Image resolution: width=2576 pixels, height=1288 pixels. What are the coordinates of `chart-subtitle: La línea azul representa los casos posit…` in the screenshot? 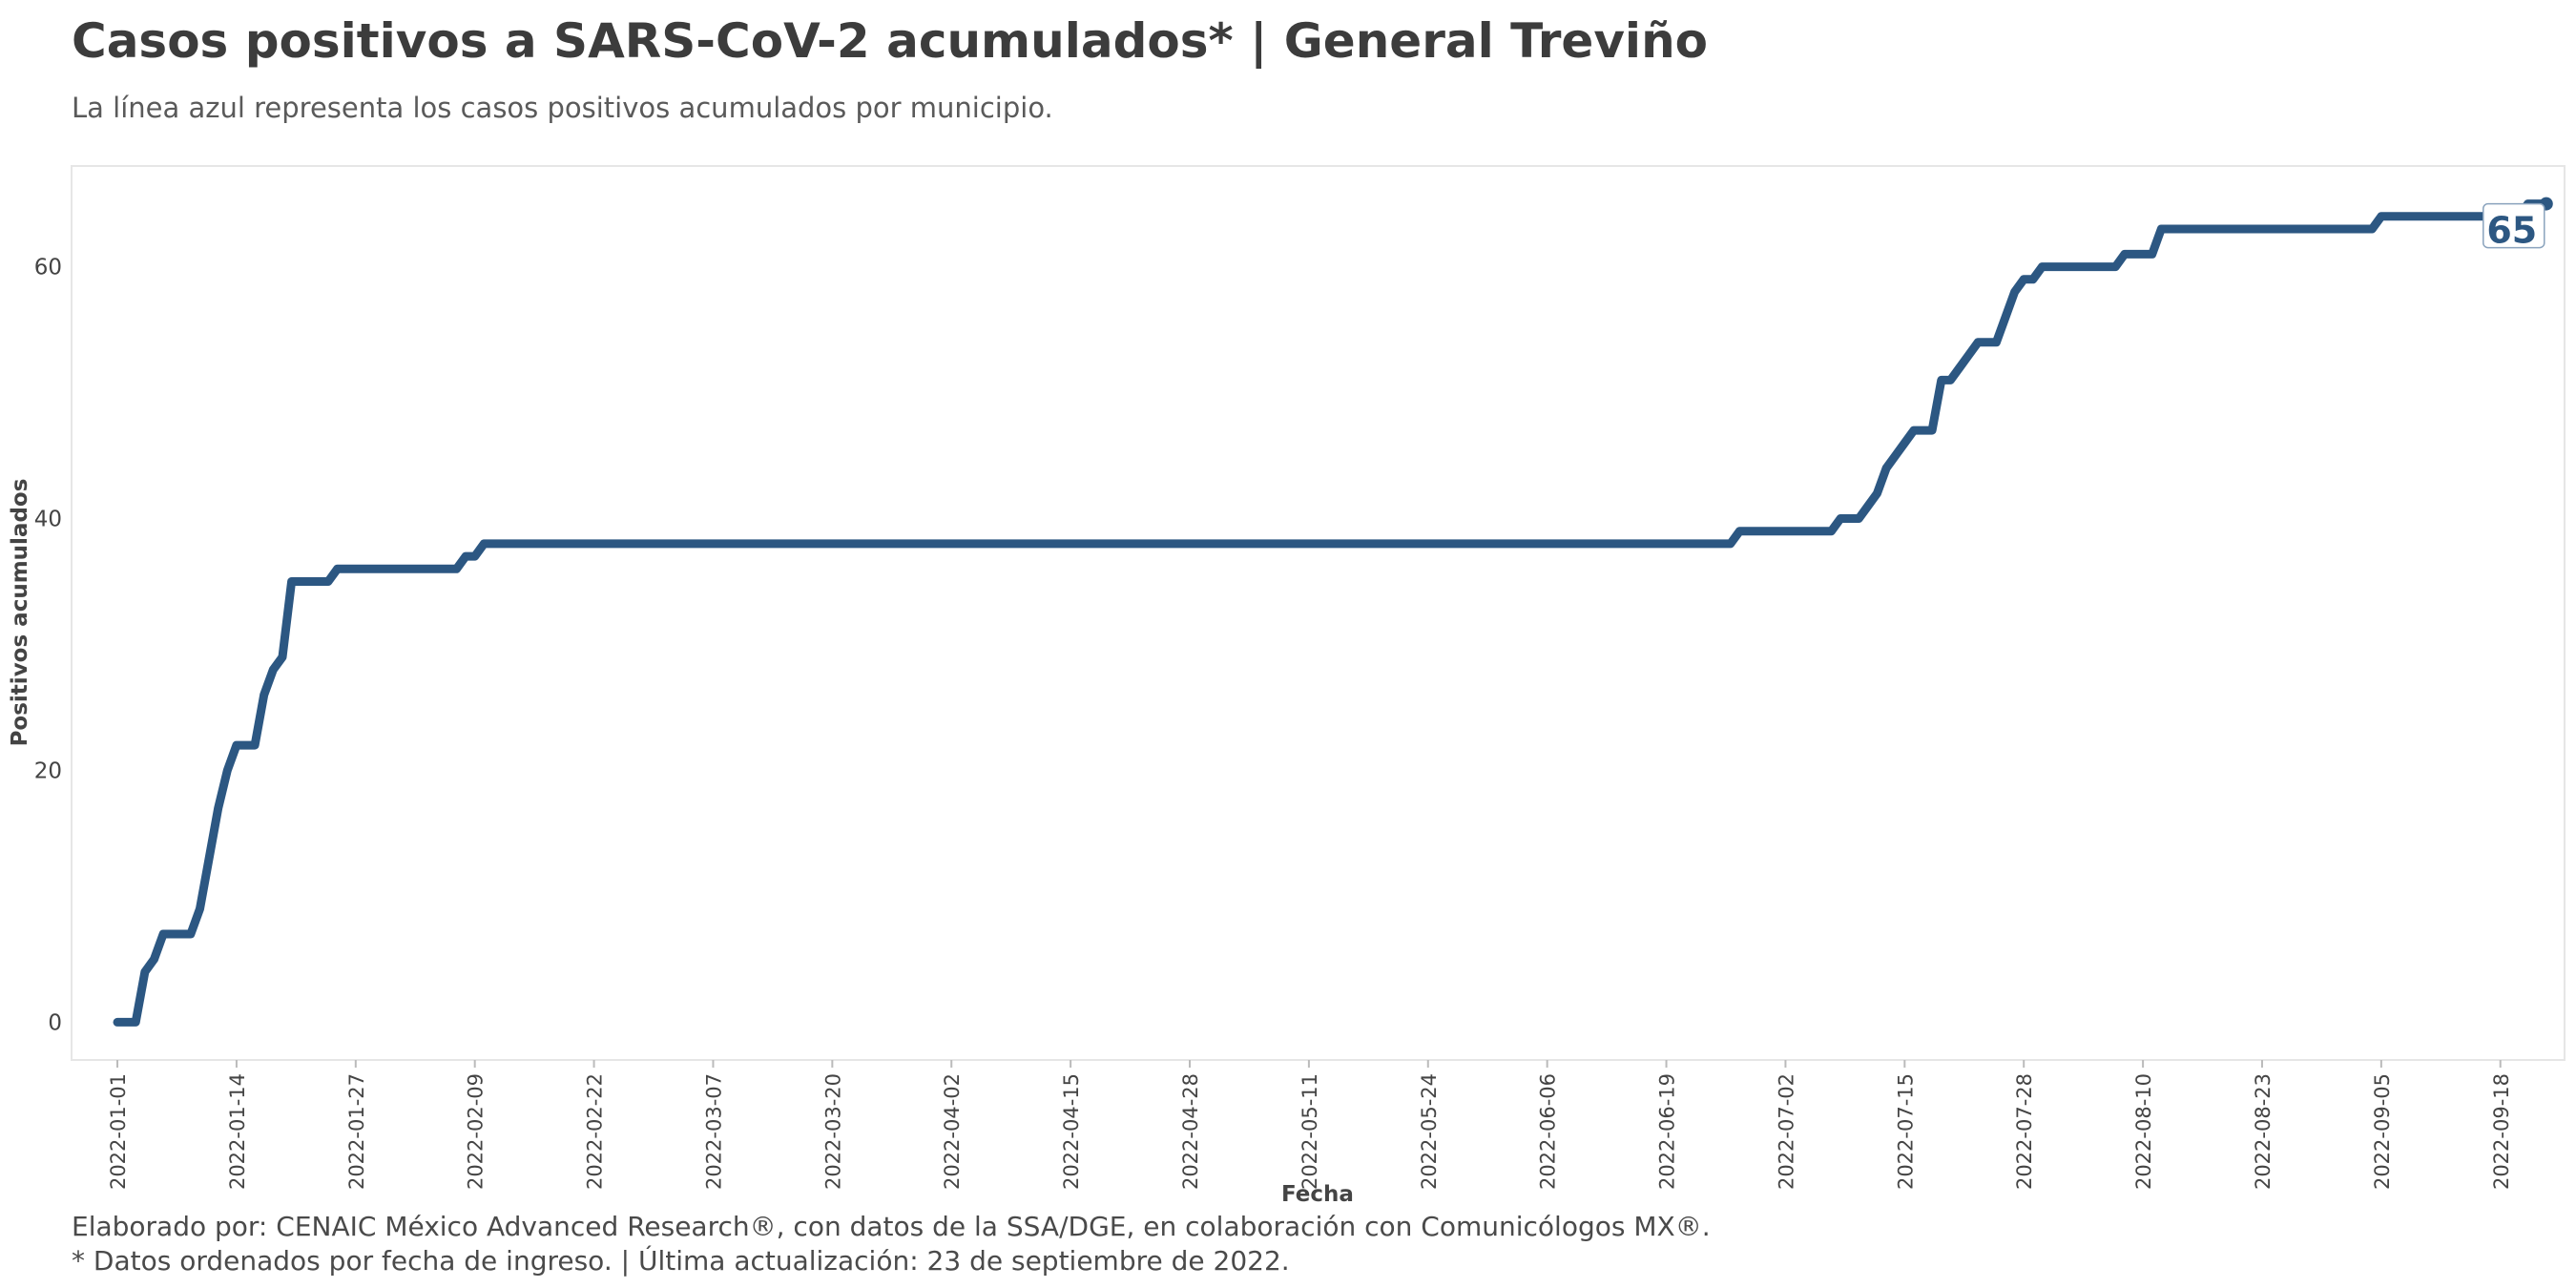 It's located at (562, 108).